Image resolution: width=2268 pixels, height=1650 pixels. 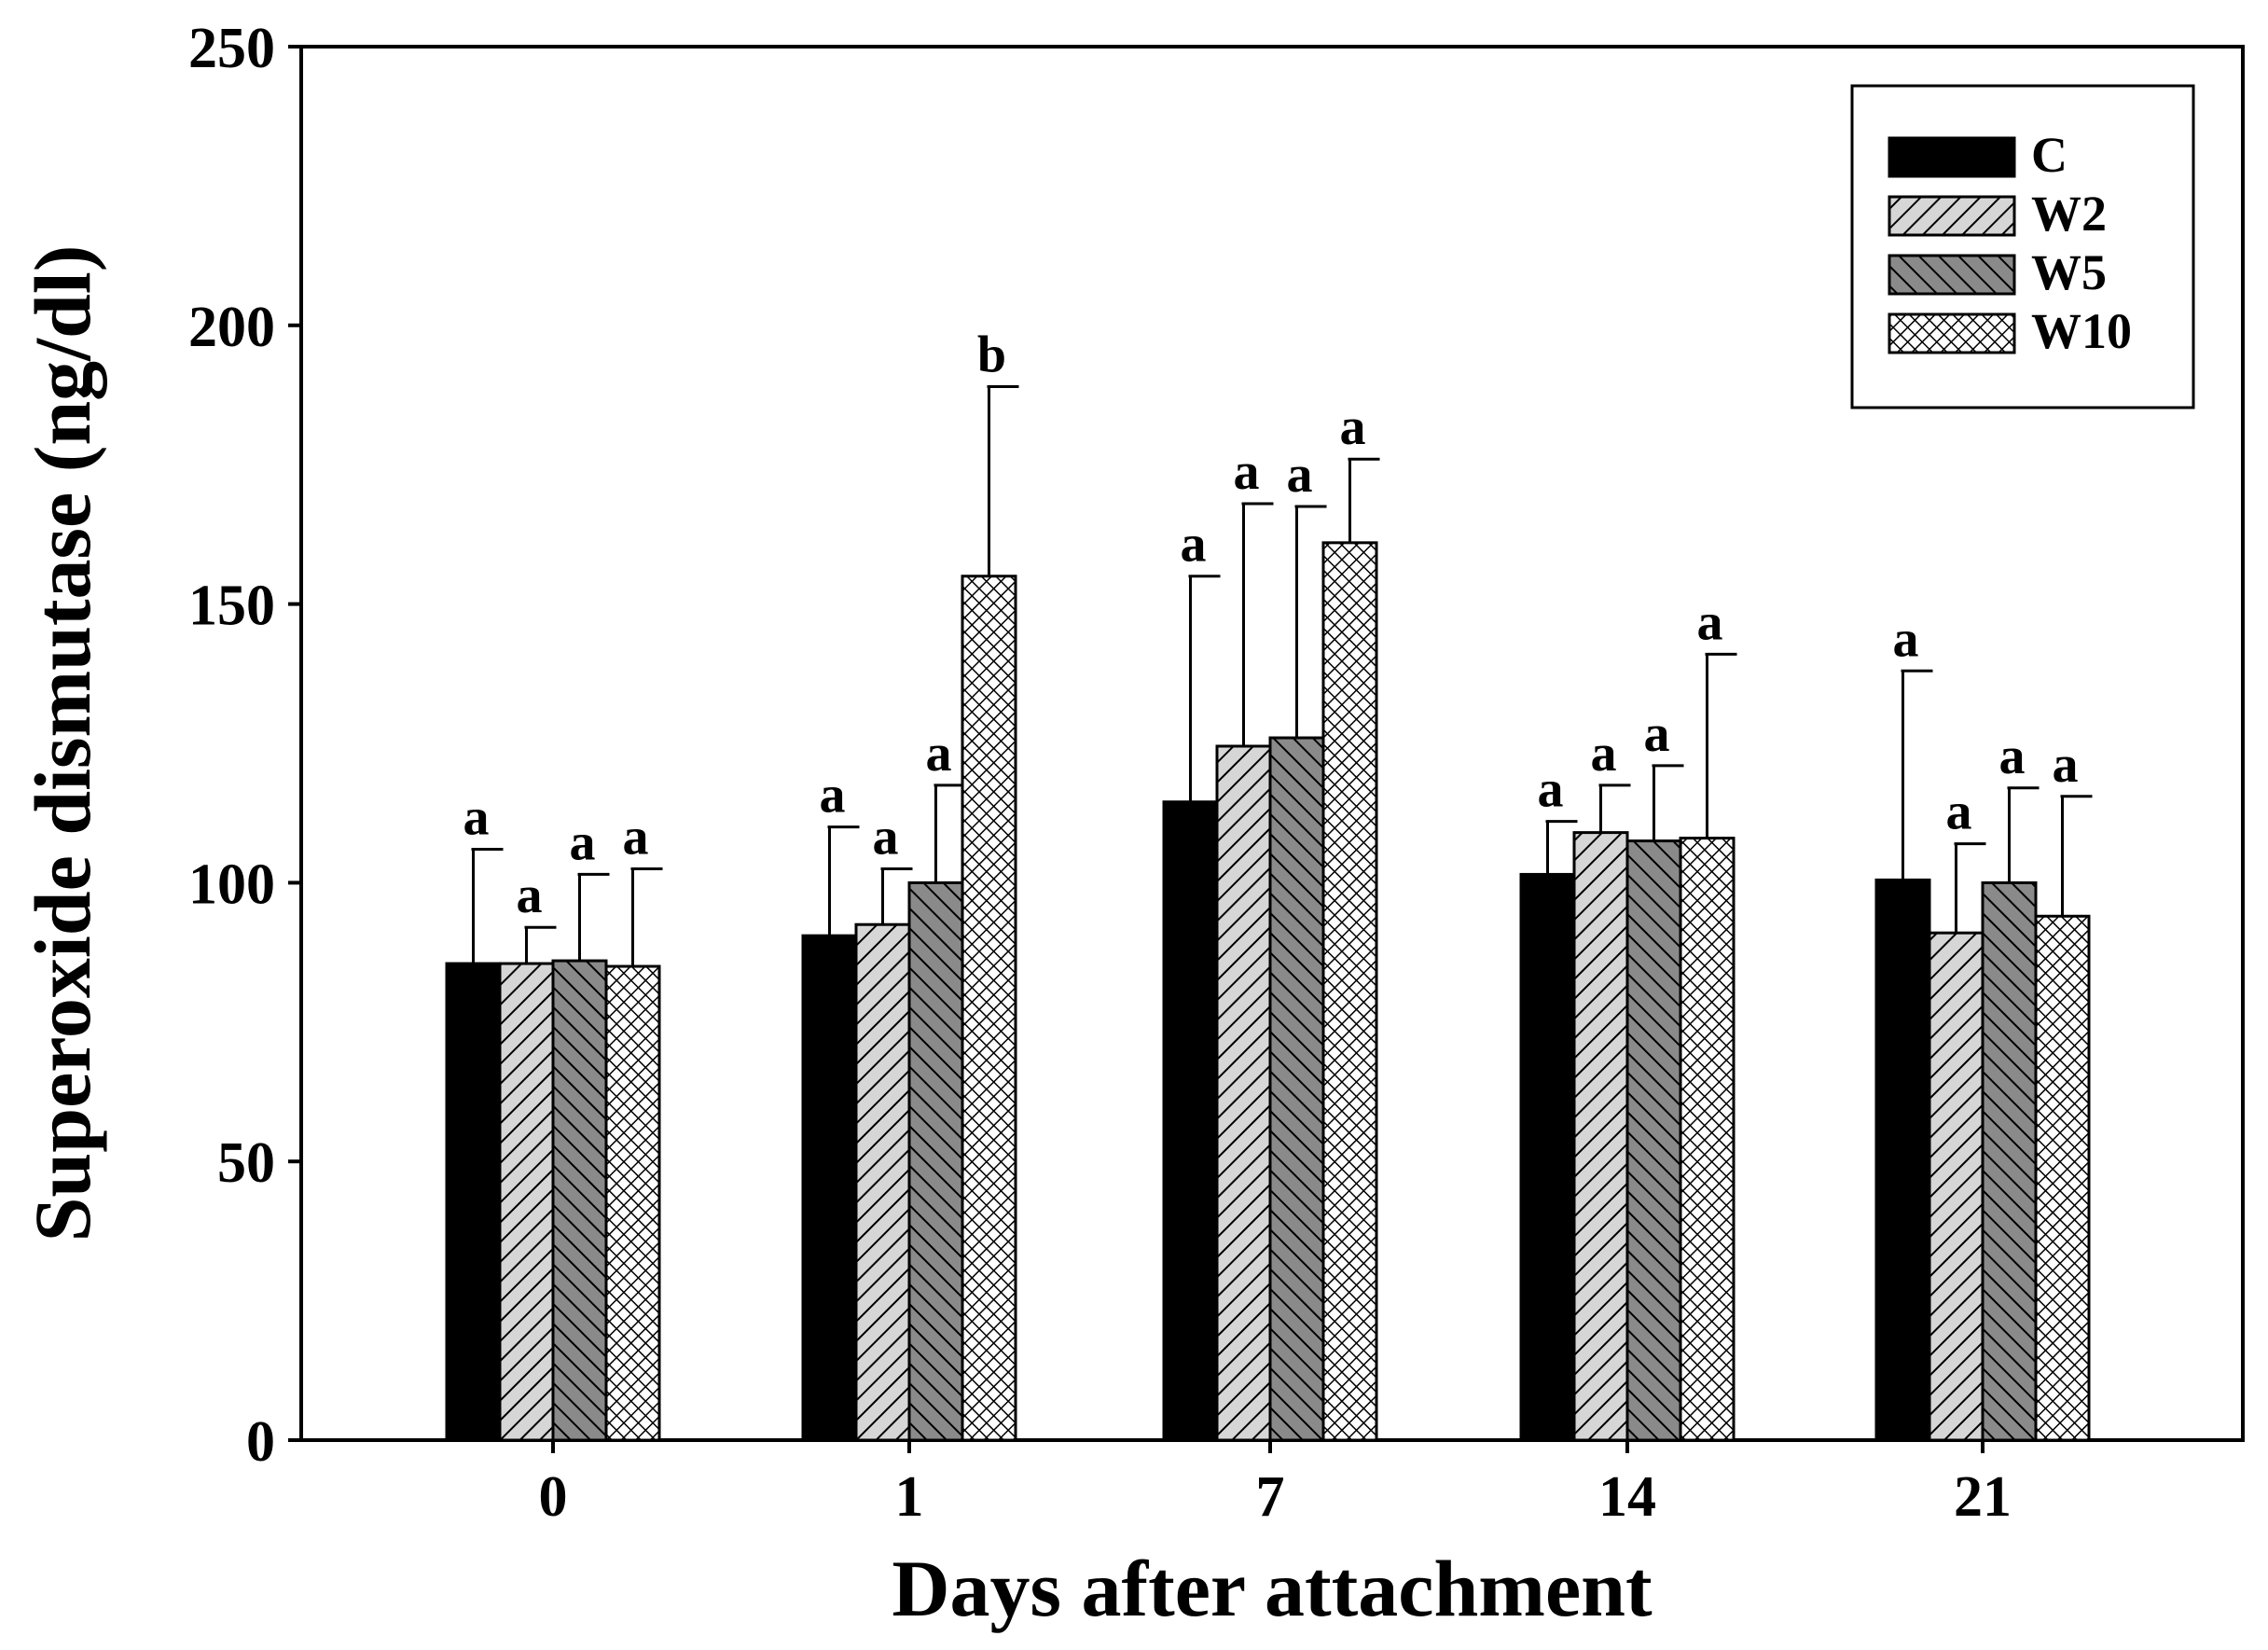 I want to click on x-tick-label: 21, so click(x=1983, y=1497).